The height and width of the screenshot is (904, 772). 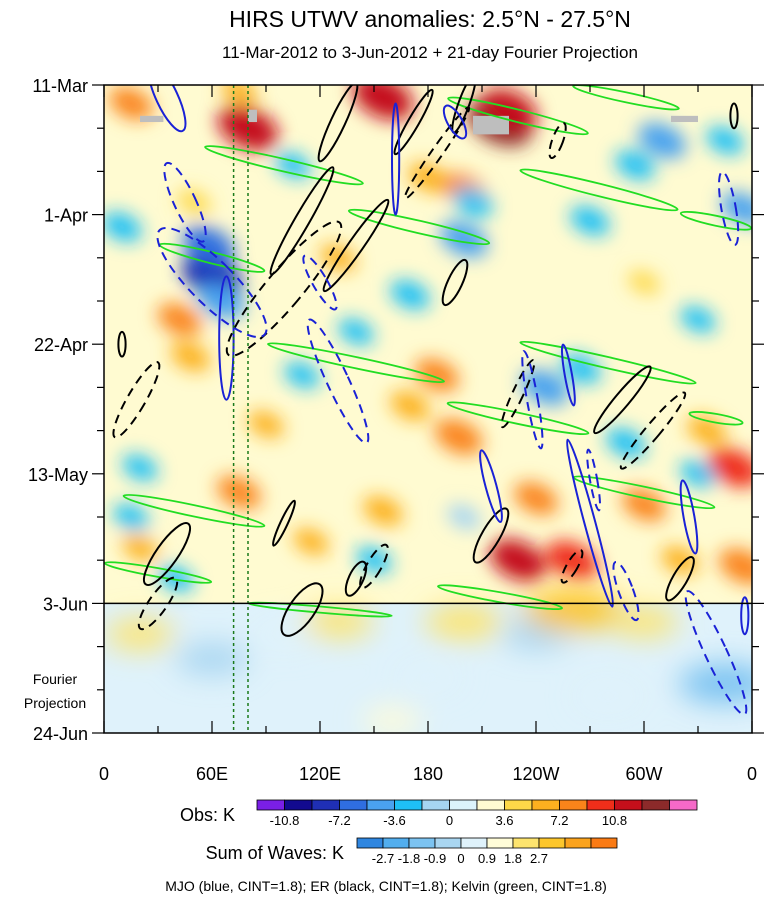 I want to click on colorbar-tick-label: -0.9, so click(x=435, y=858).